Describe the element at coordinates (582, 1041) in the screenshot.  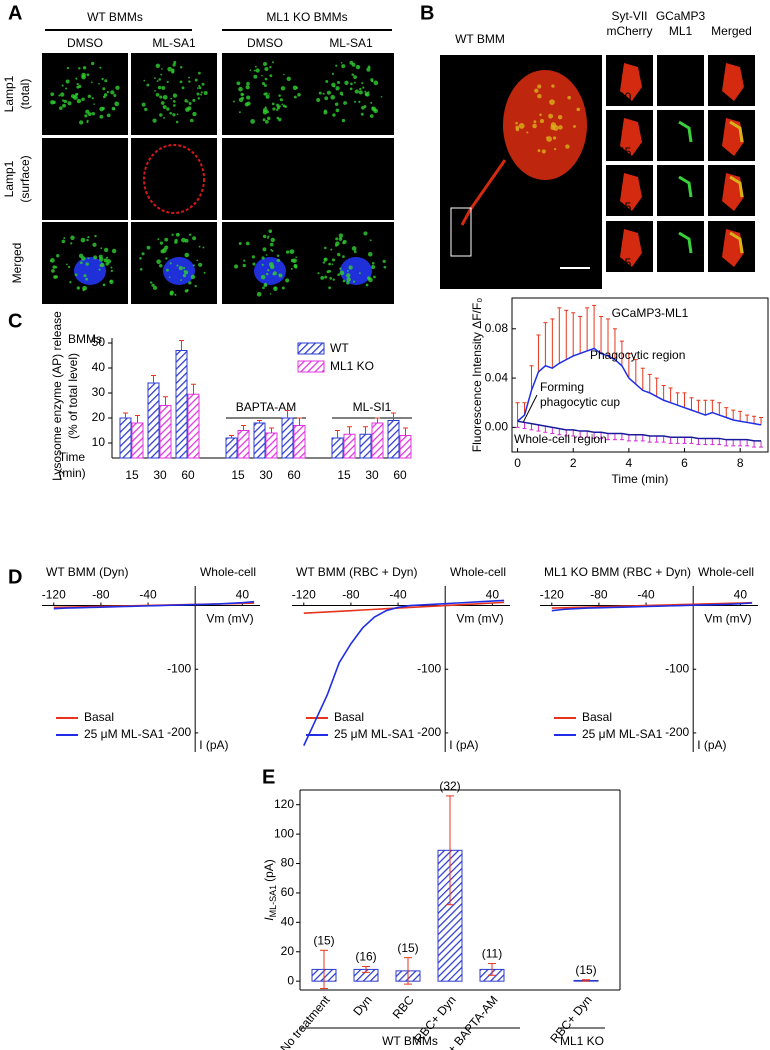
I see `group-label: ML1 KO` at that location.